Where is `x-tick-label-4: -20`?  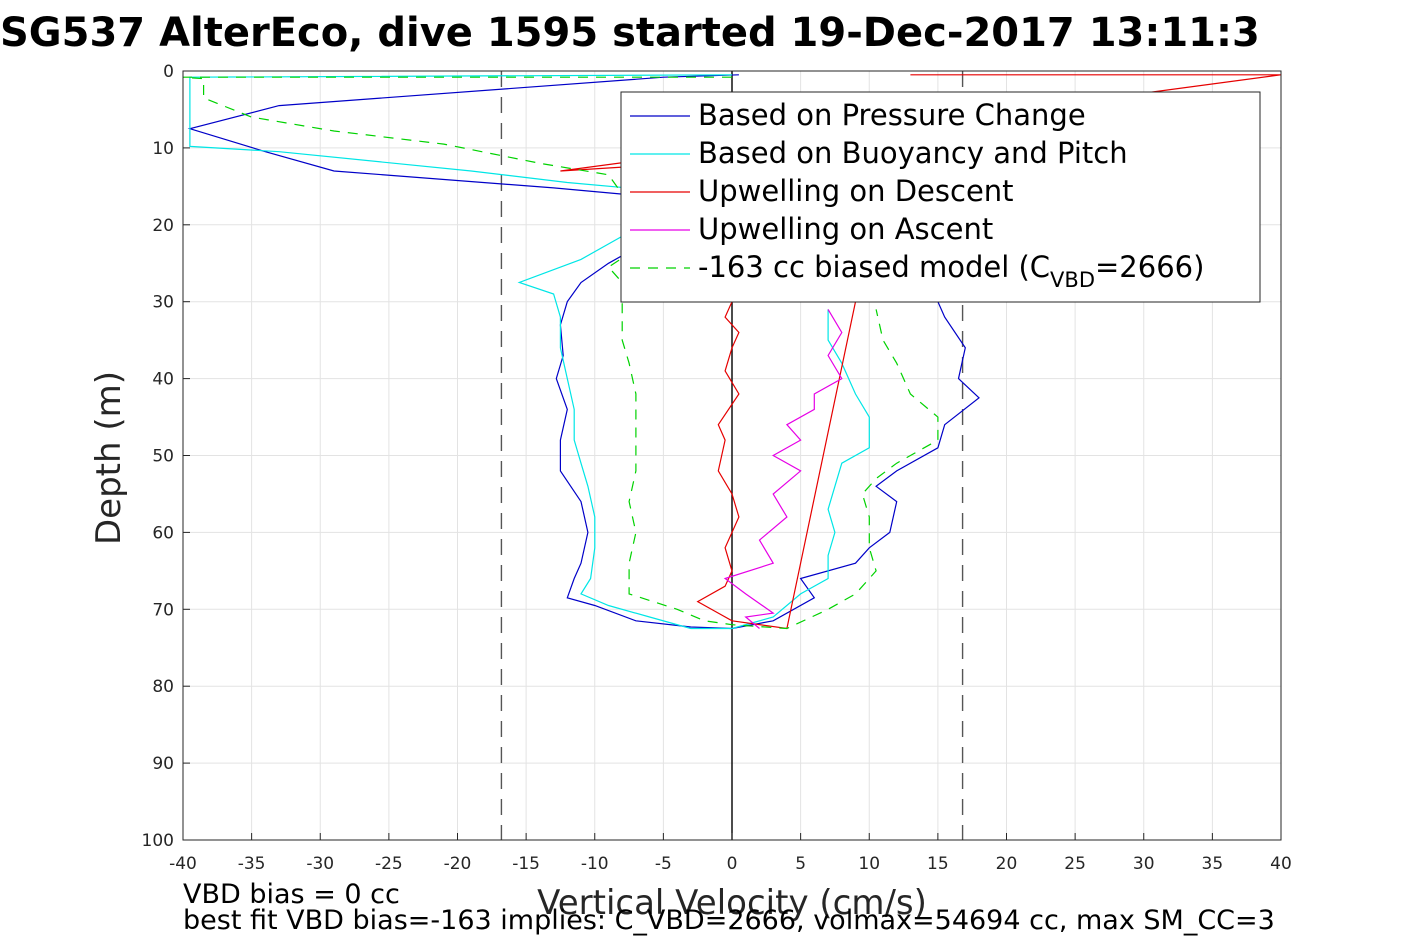
x-tick-label-4: -20 is located at coordinates (458, 864).